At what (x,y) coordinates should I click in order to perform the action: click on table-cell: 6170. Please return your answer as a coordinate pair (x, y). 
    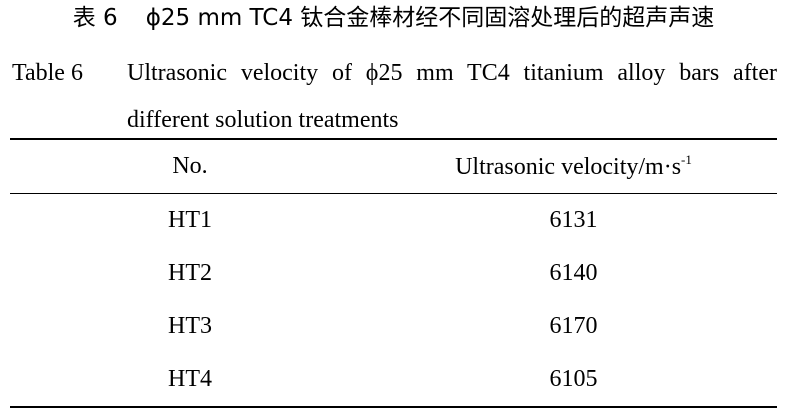
    Looking at the image, I should click on (573, 326).